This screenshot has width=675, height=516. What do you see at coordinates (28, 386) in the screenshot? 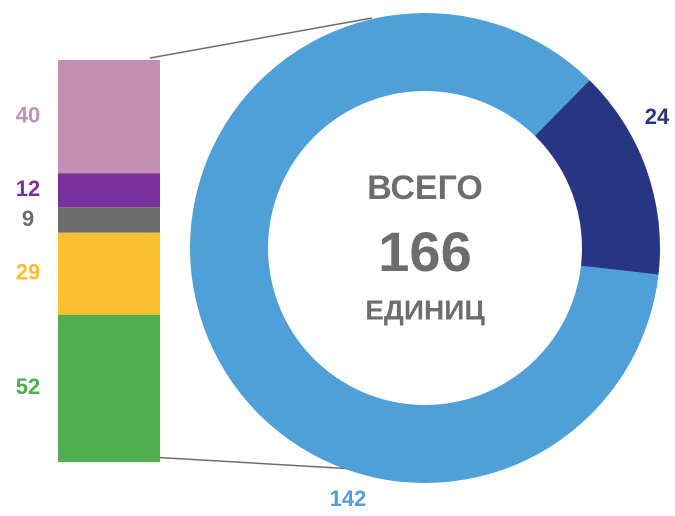
I see `data-label: 52` at bounding box center [28, 386].